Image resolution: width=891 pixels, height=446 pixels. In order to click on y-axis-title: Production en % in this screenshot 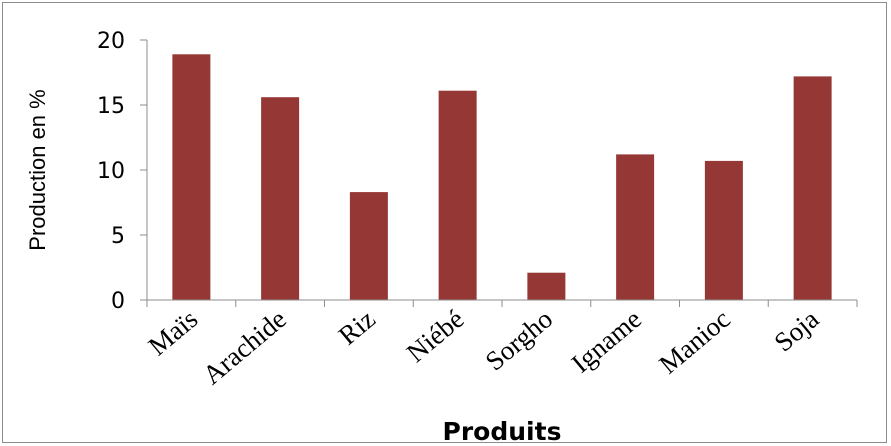, I will do `click(37, 169)`.